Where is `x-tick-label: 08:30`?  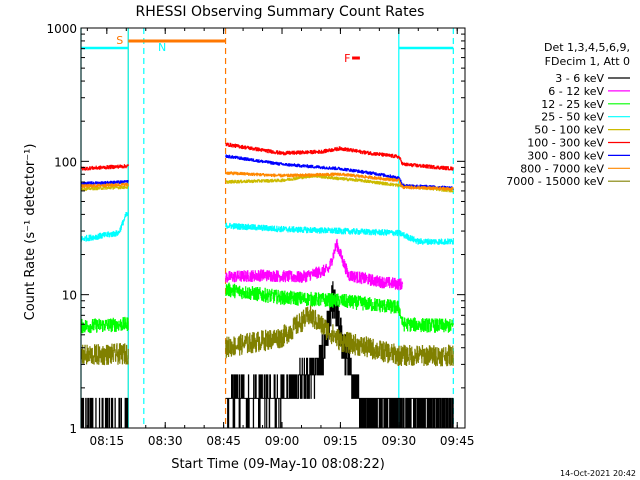
x-tick-label: 08:30 is located at coordinates (165, 441).